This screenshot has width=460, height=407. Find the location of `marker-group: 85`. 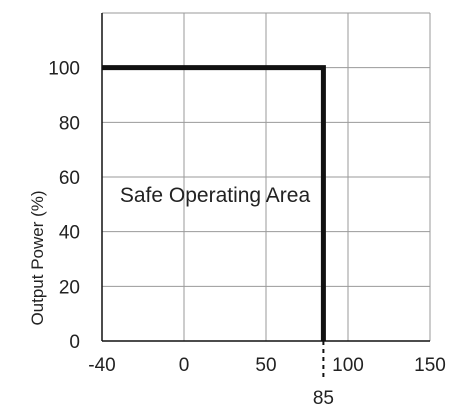

marker-group: 85 is located at coordinates (323, 374).